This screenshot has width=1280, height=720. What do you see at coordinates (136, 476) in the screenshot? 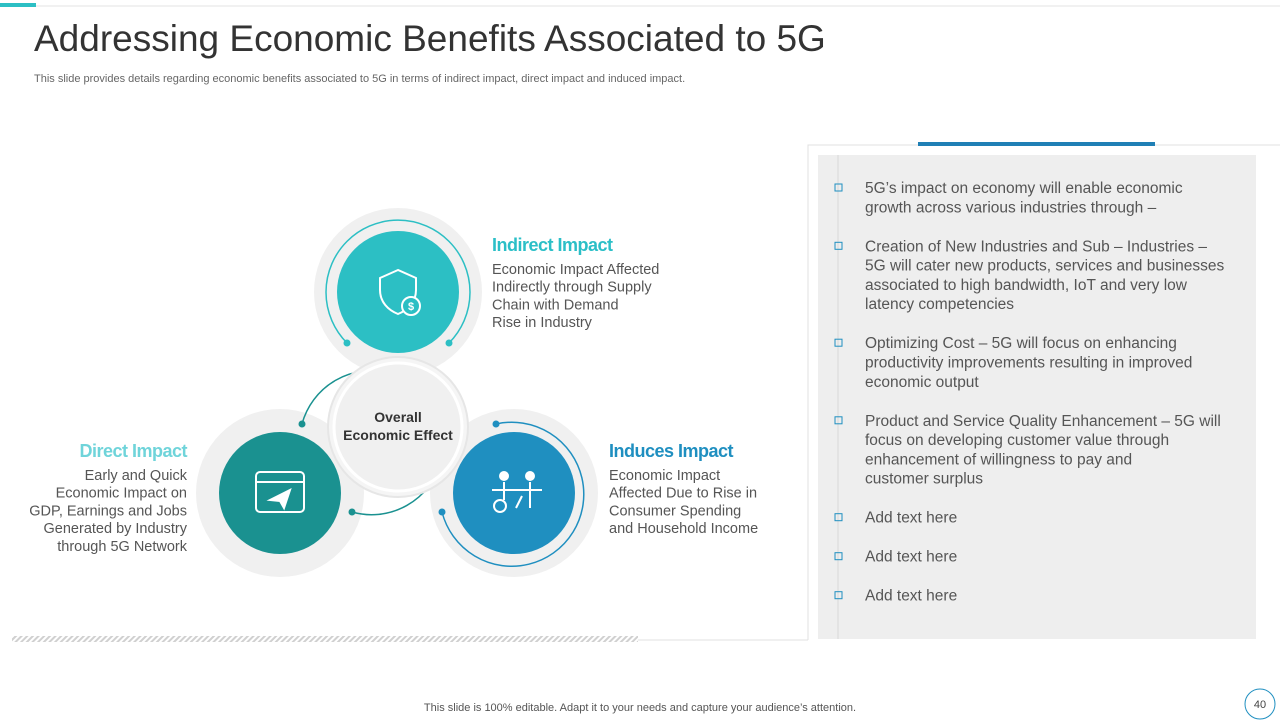
I see `impact-text: Early and Quick` at bounding box center [136, 476].